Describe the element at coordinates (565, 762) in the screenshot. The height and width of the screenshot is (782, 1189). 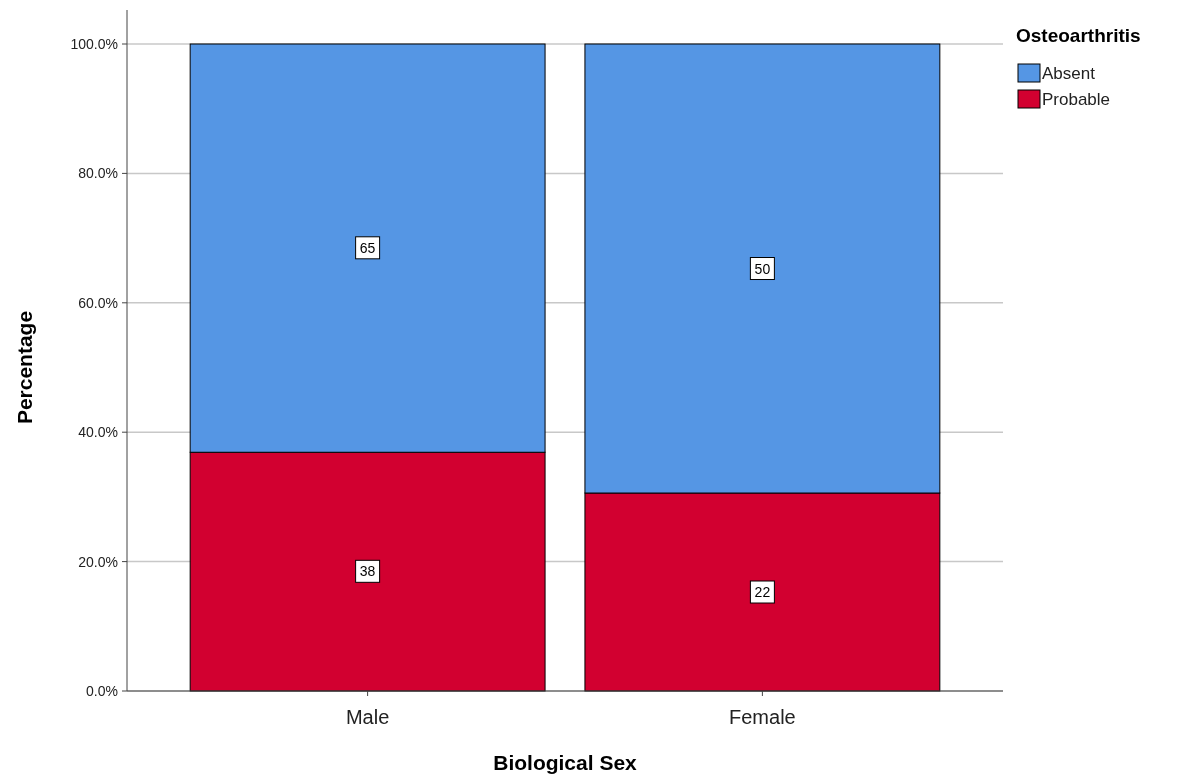
I see `x-axis-title: Biological Sex` at that location.